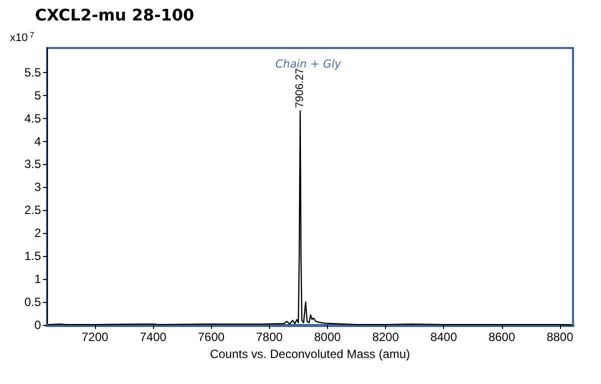 The height and width of the screenshot is (384, 601). I want to click on x-tick-label: 8400, so click(444, 337).